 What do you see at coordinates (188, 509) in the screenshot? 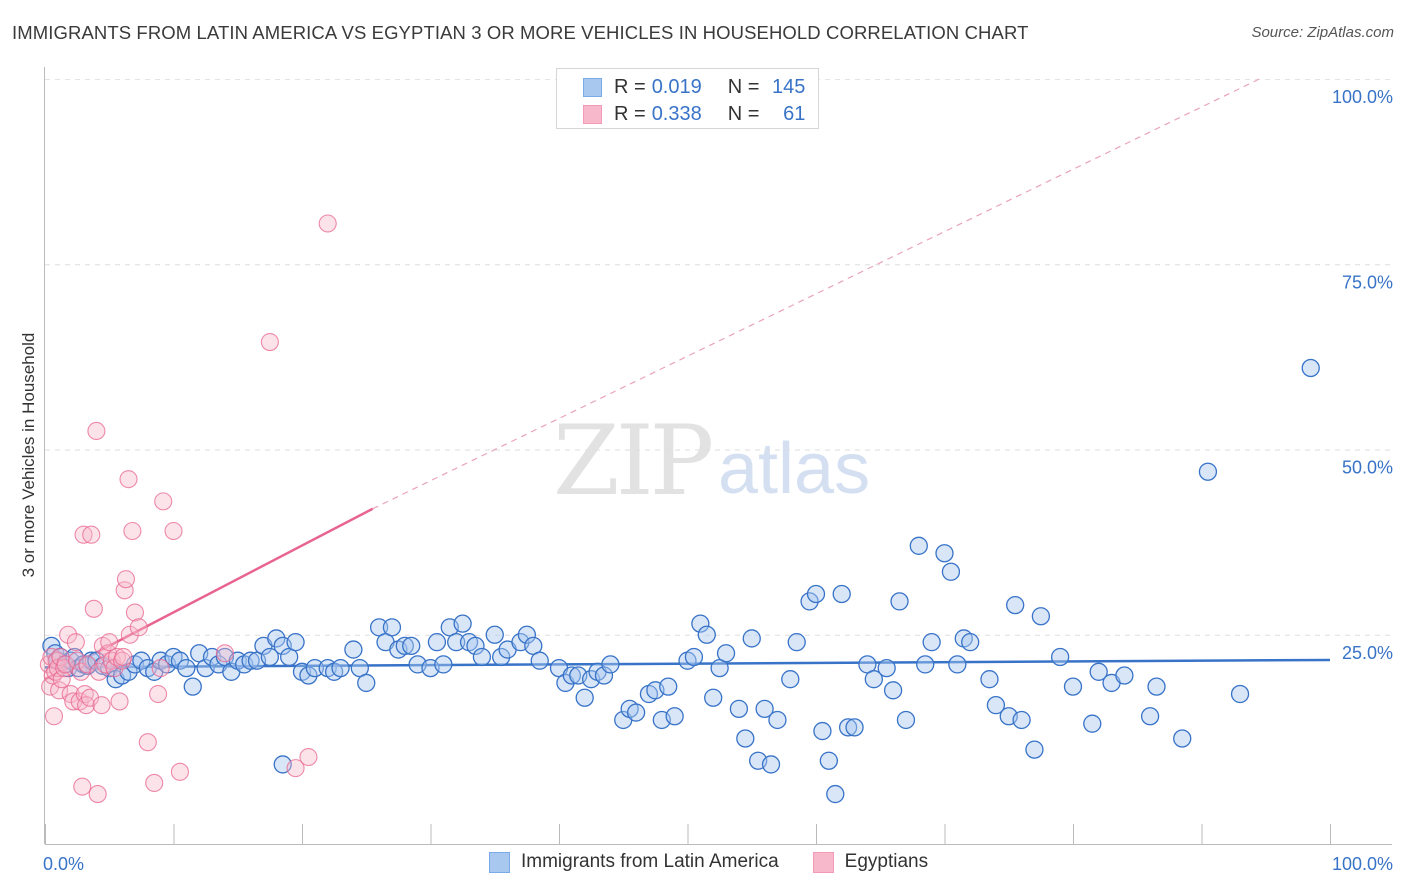
I see `series-egyptians-points` at bounding box center [188, 509].